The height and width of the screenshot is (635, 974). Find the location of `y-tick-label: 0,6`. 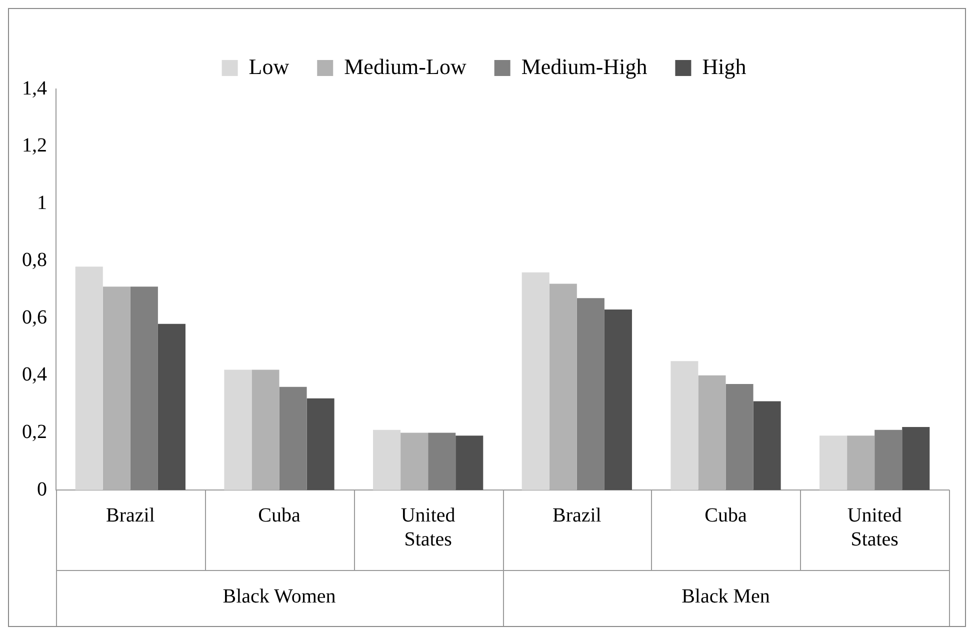

y-tick-label: 0,6 is located at coordinates (34, 317).